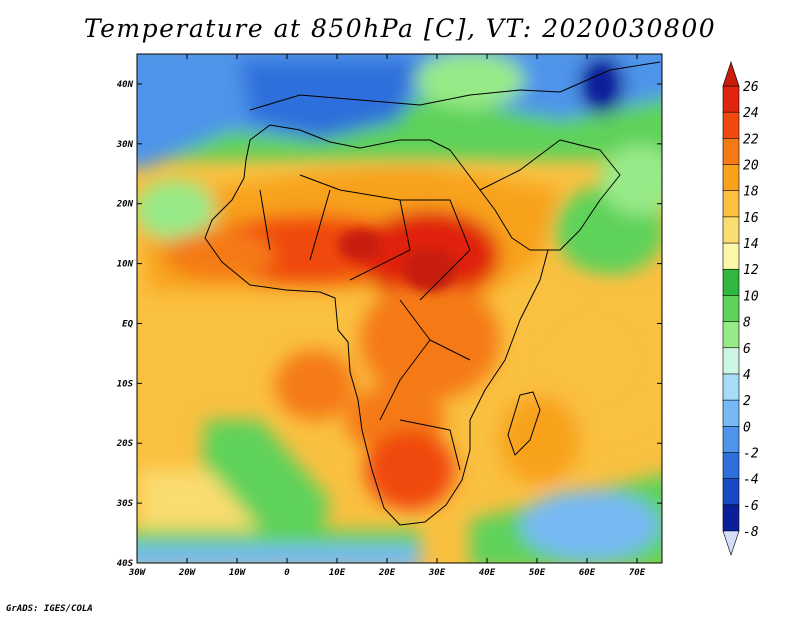 The width and height of the screenshot is (800, 618). I want to click on lon-tick-label: 50E, so click(537, 573).